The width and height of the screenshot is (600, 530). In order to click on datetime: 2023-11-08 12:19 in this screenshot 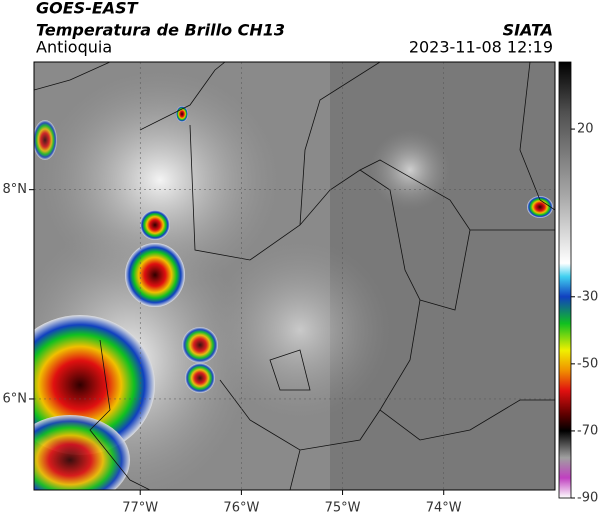, I will do `click(481, 47)`.